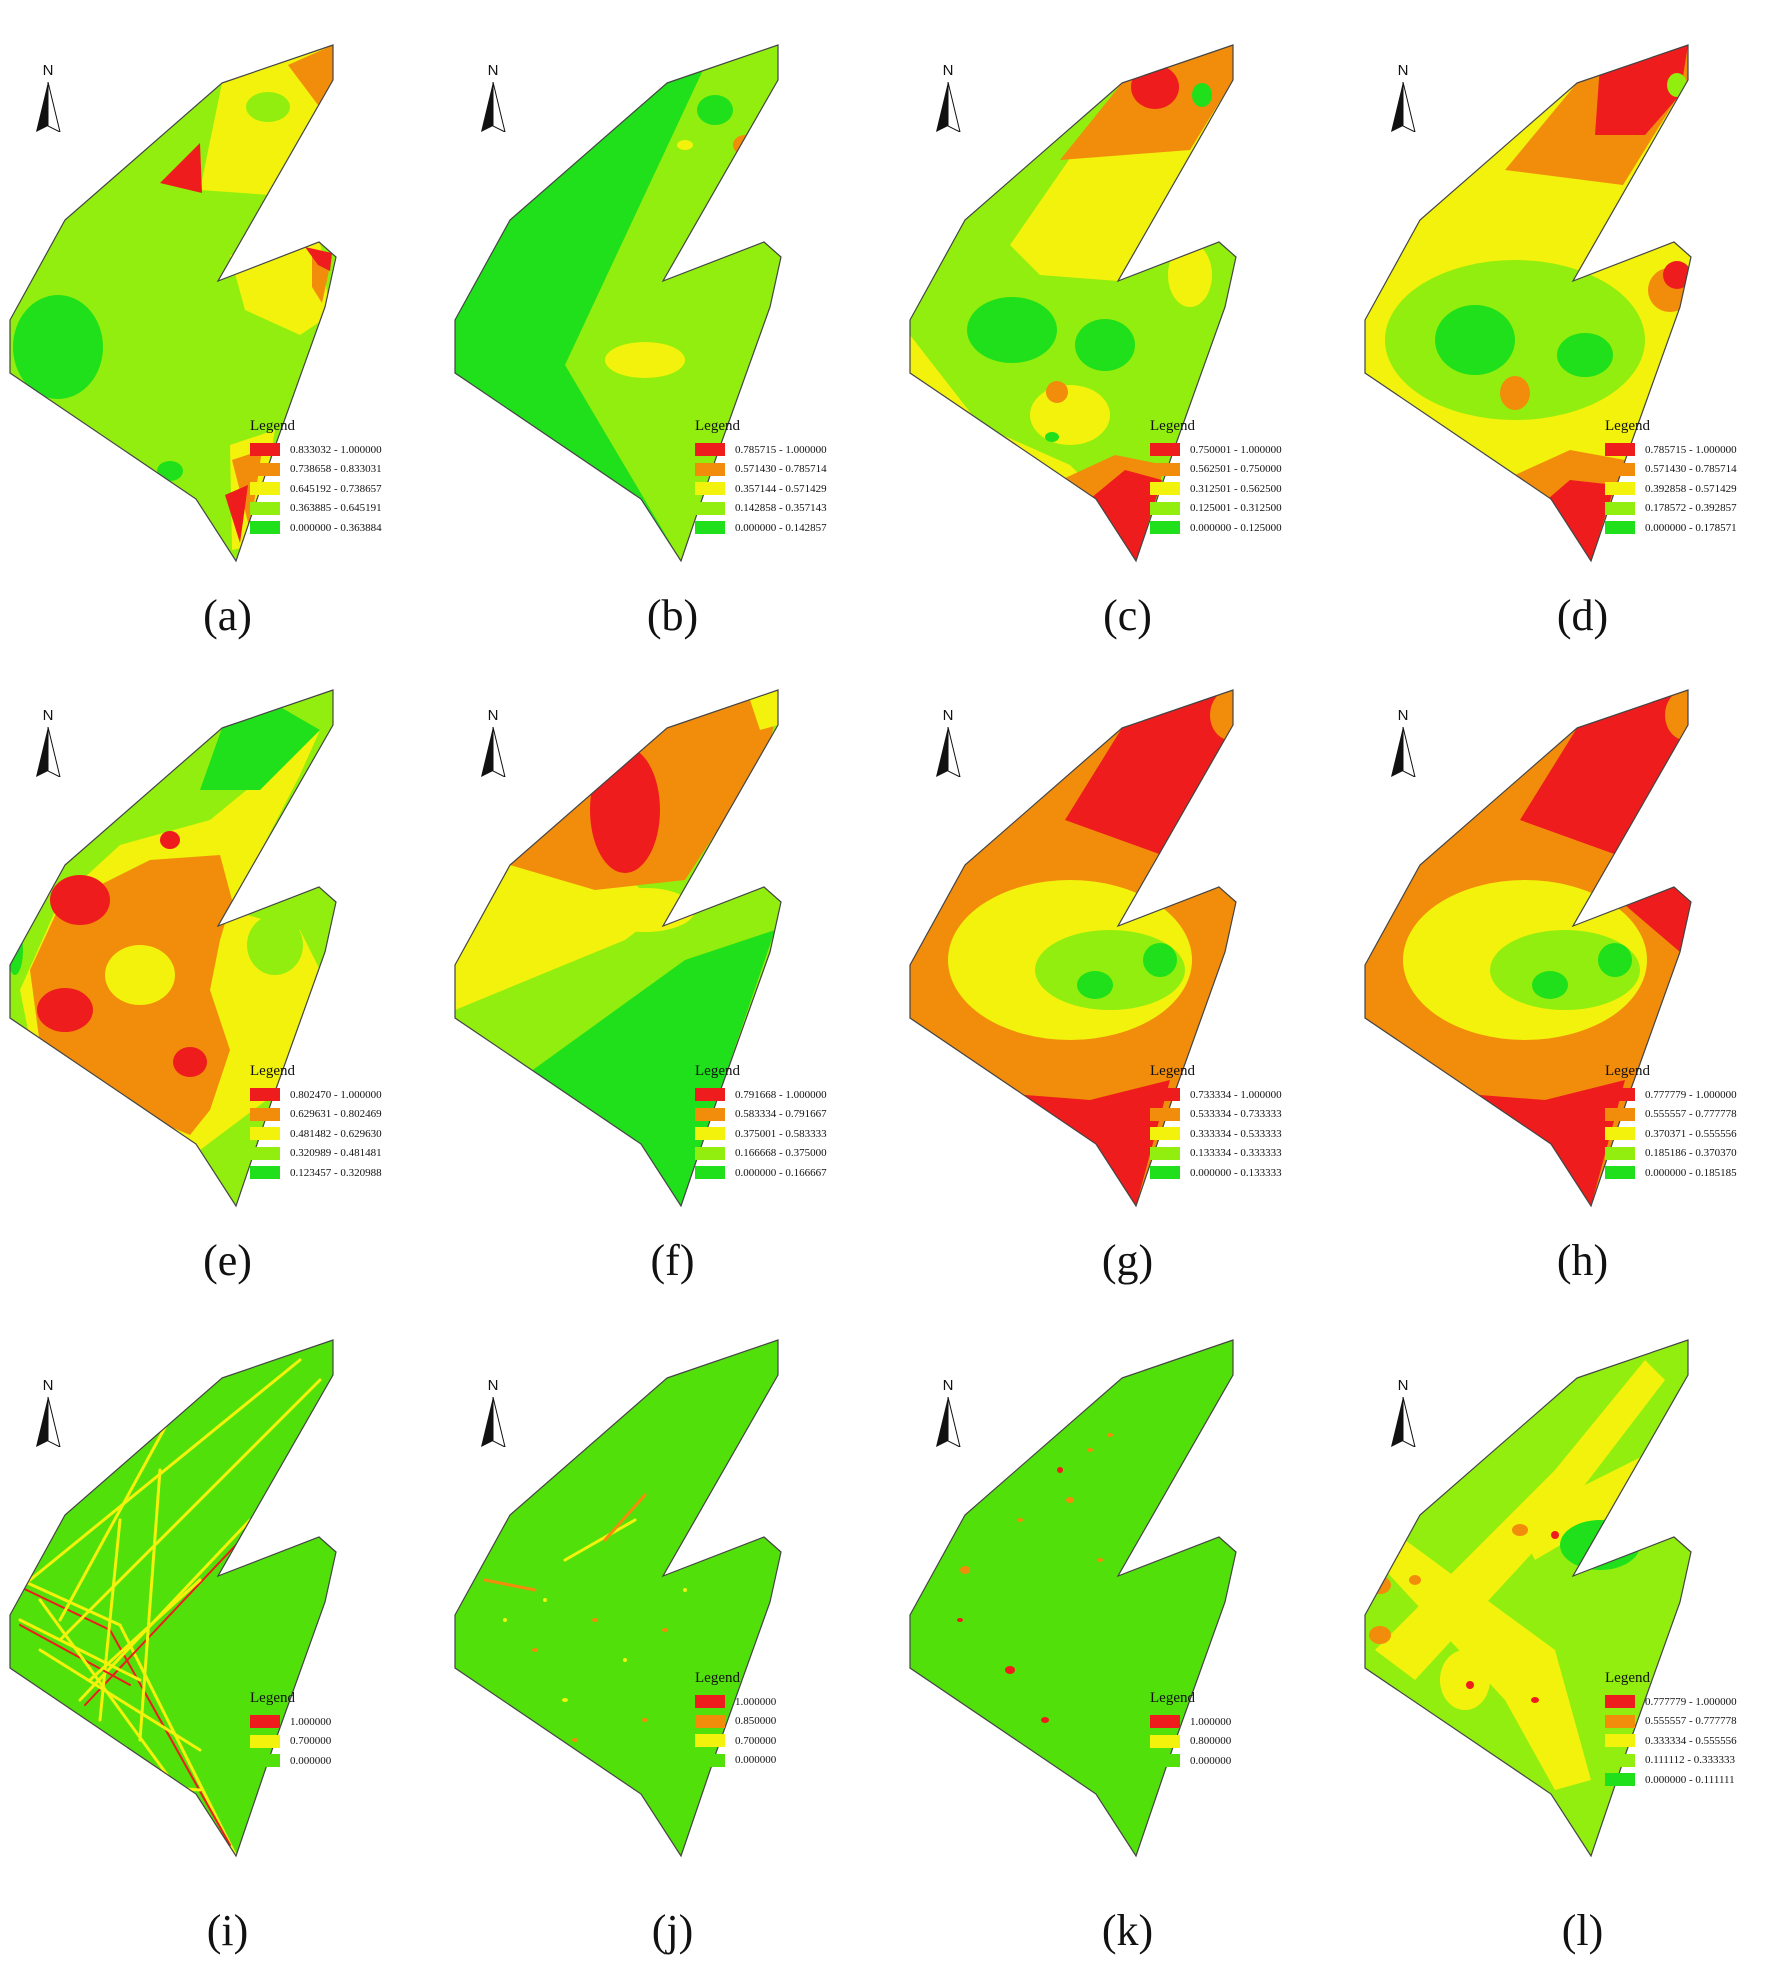 This screenshot has width=1770, height=1979. Describe the element at coordinates (1211, 1741) in the screenshot. I see `legend-label: 0.800000` at that location.